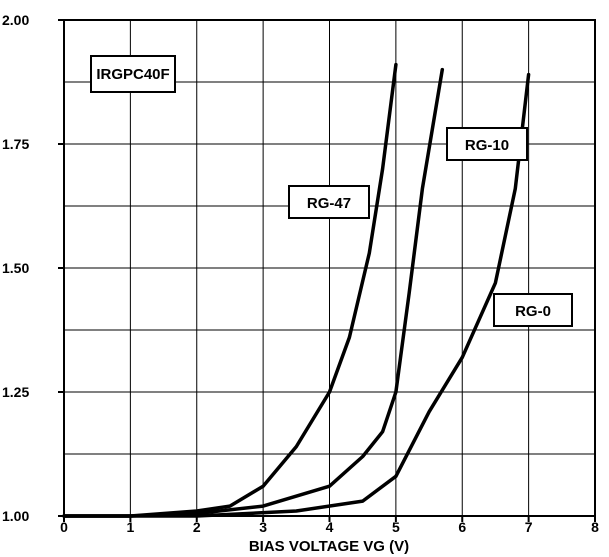  I want to click on annotation-text: IRGPC40F, so click(132, 74).